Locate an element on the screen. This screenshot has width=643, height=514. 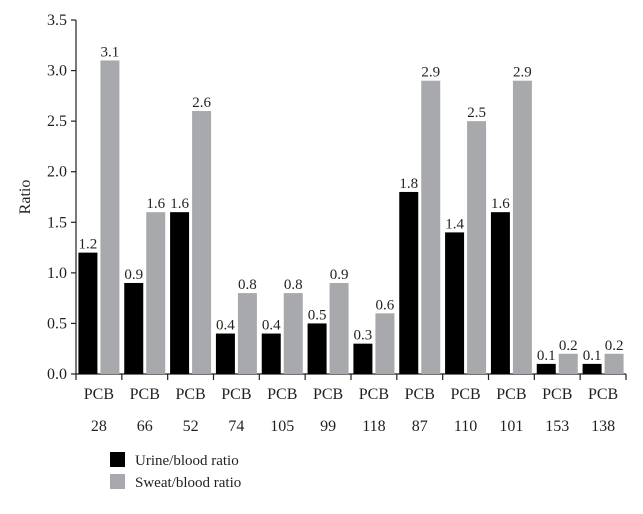
legend: Urine/blood ratio Sweat/blood ratio is located at coordinates (175, 471).